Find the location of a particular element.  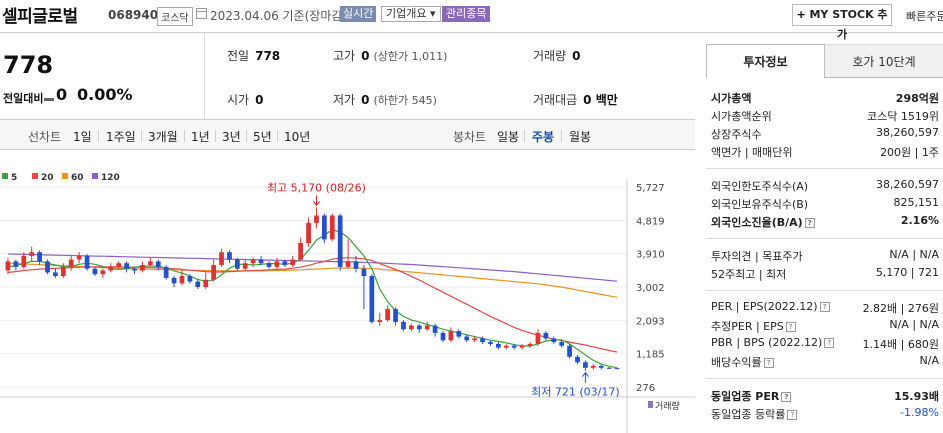

info-row: PER | EPS(2022.12)? 2.82배 | 276원 is located at coordinates (824, 307).